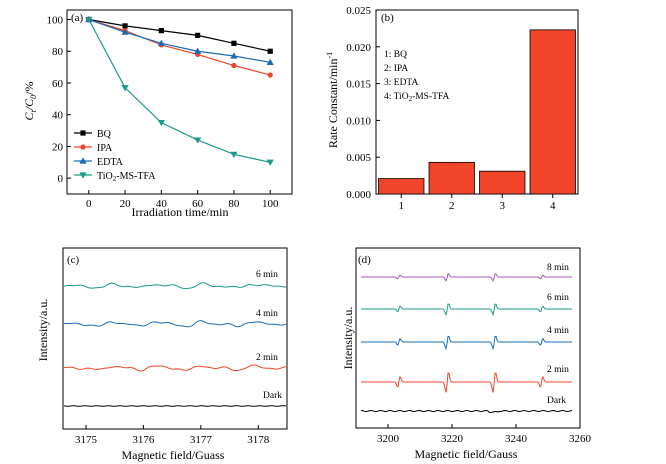 This screenshot has width=666, height=464. I want to click on y-tick-label: 0.025, so click(358, 11).